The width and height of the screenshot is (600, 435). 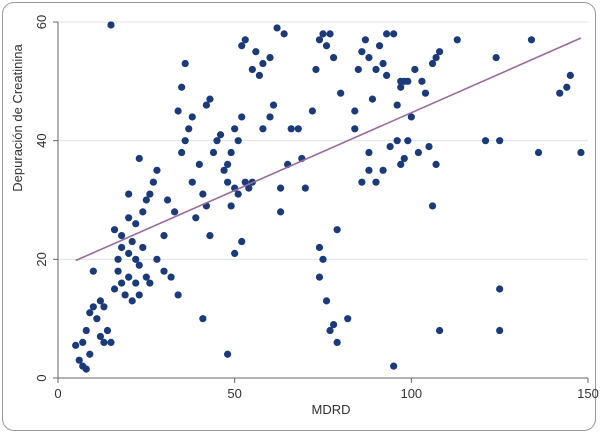 I want to click on x-tick-label: 50, so click(x=234, y=393).